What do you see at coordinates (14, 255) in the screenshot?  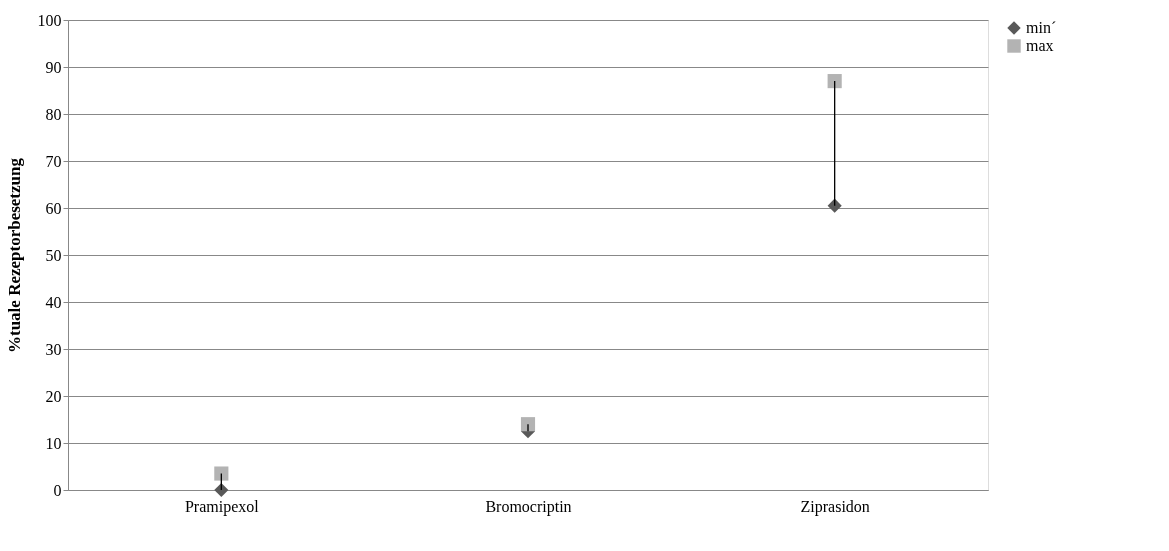 I see `y-axis-title: %tuale Rezeptorbesetzung` at bounding box center [14, 255].